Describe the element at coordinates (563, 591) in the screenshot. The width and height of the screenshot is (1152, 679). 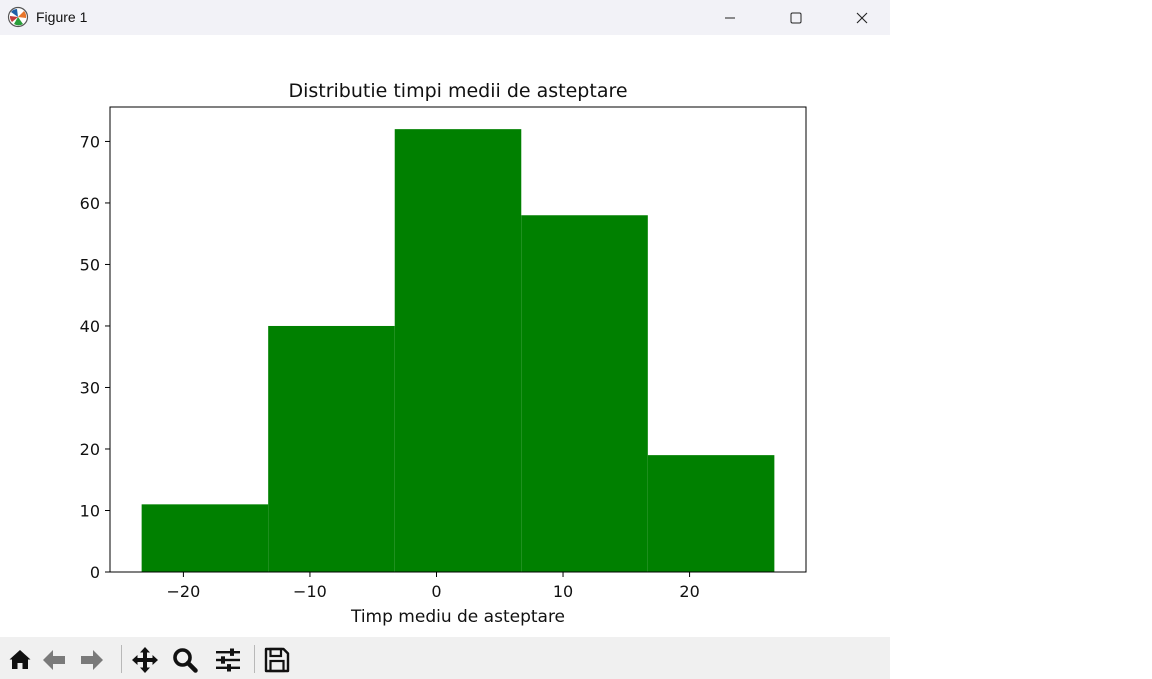
I see `x-tick-label: 10` at that location.